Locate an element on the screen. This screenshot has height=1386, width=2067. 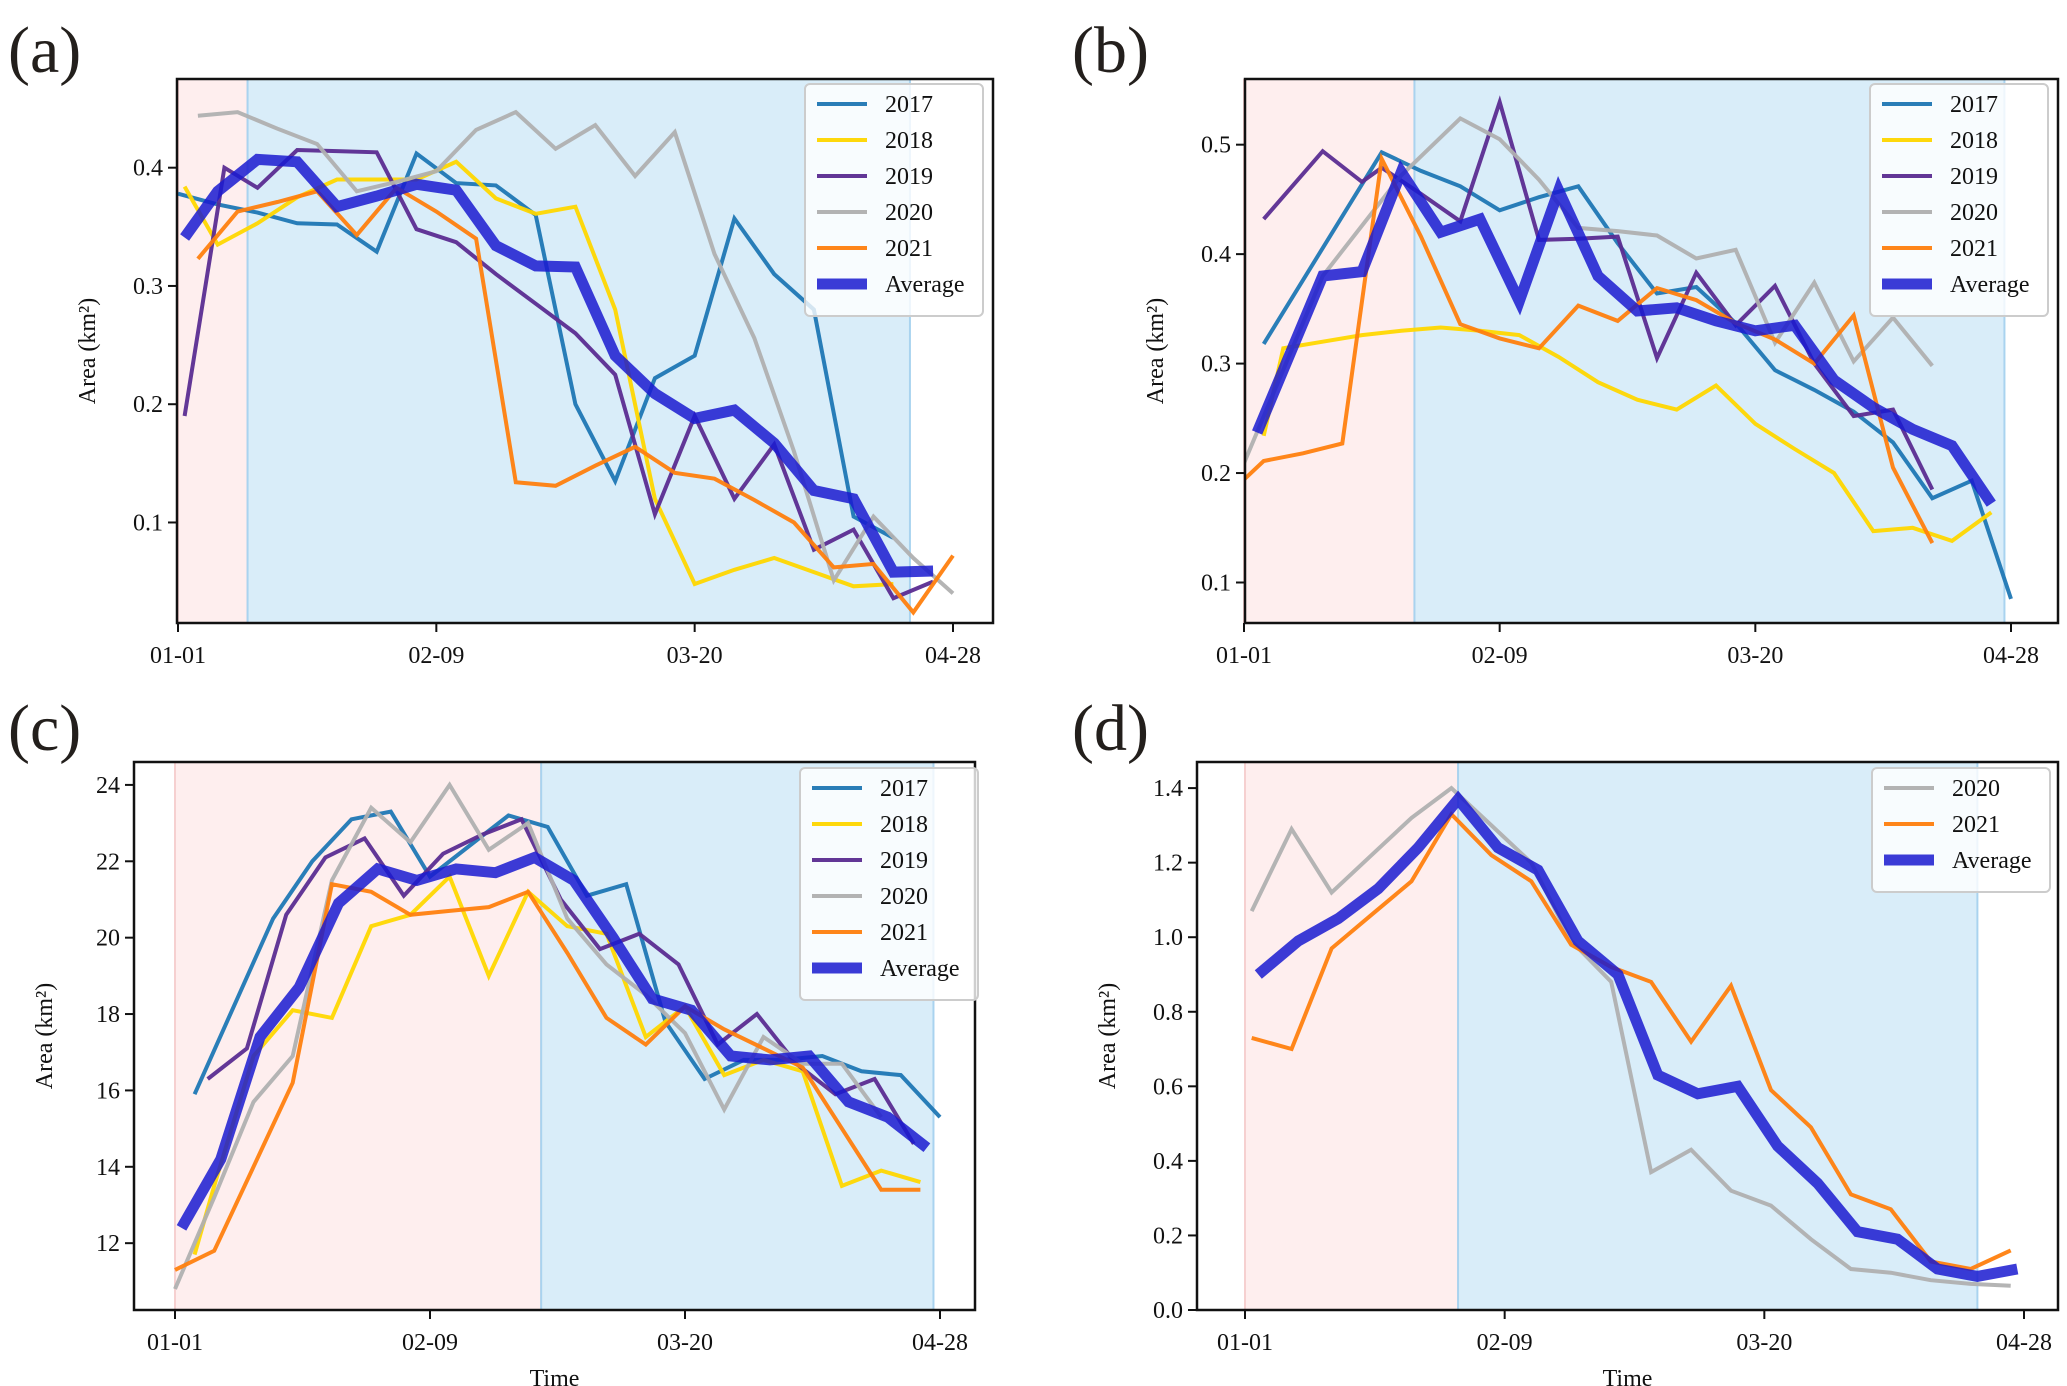
series-line-2017 is located at coordinates (1637, 374).